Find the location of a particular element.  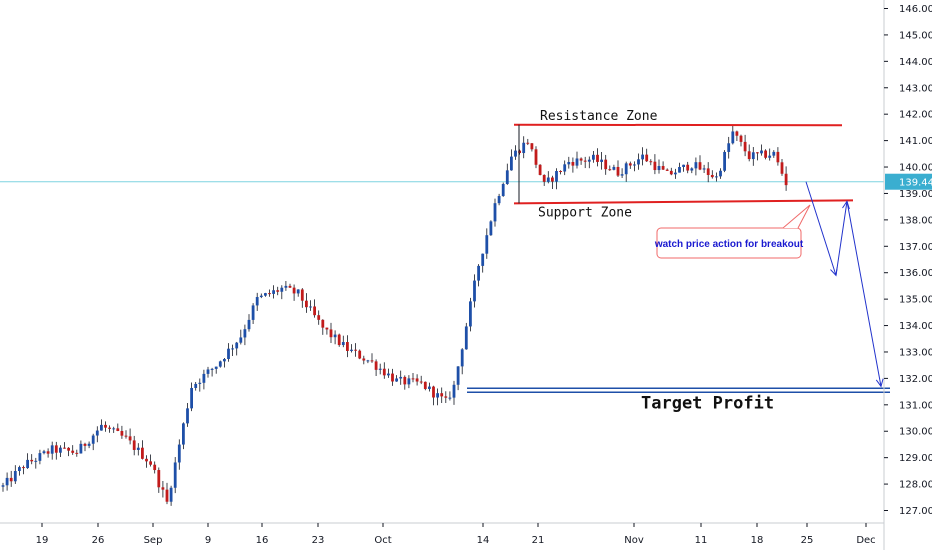

x-tick-label: 21 is located at coordinates (538, 540).